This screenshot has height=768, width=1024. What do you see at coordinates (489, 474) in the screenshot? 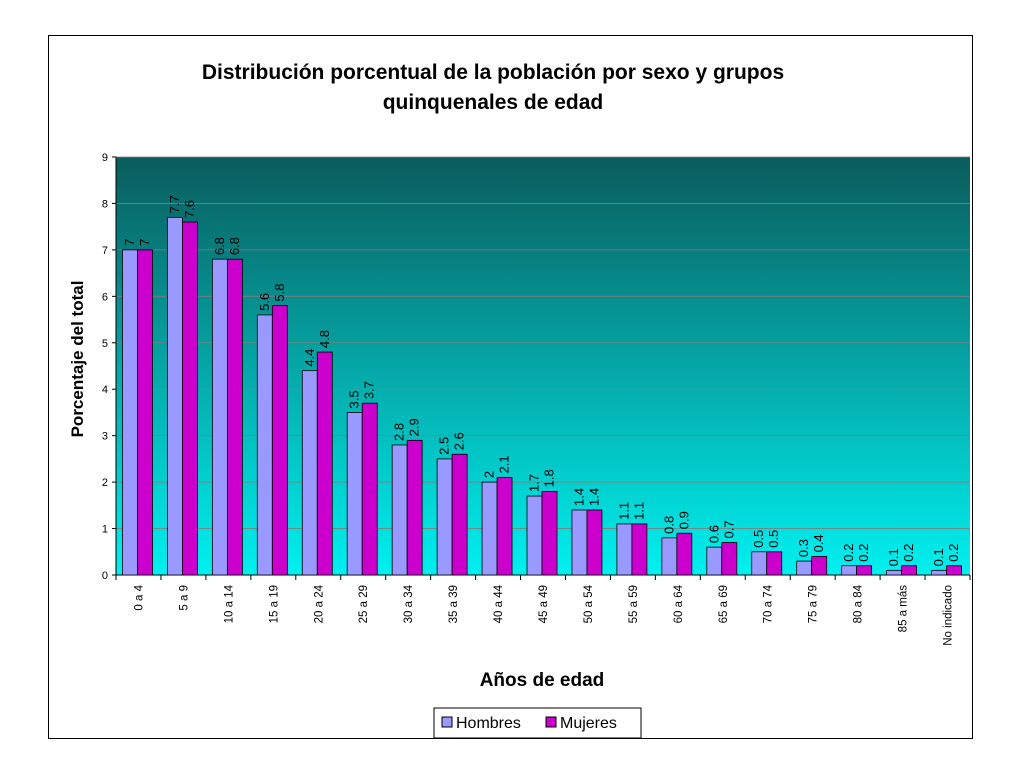
I see `data-label-hombres-8: 2` at bounding box center [489, 474].